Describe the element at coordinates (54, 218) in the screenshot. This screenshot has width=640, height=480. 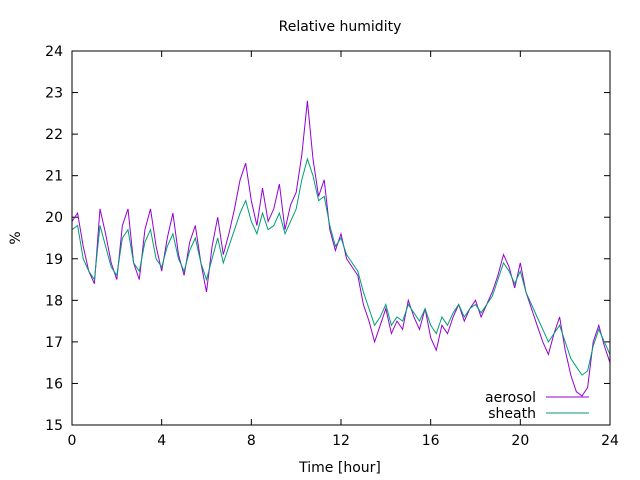
I see `y-tick-label: 20` at that location.